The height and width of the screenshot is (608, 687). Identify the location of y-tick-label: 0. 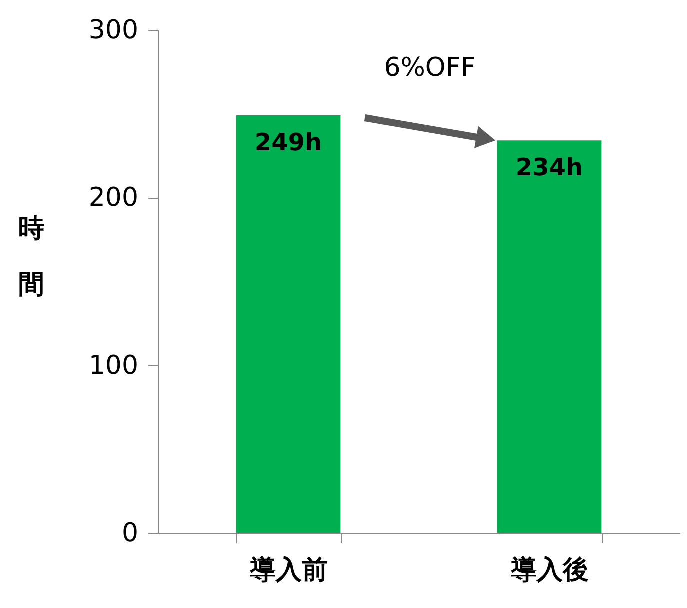
(130, 533).